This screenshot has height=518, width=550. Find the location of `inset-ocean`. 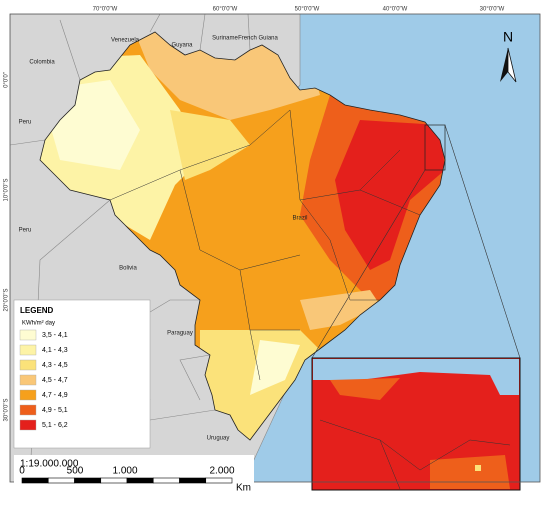

inset-ocean is located at coordinates (416, 377).